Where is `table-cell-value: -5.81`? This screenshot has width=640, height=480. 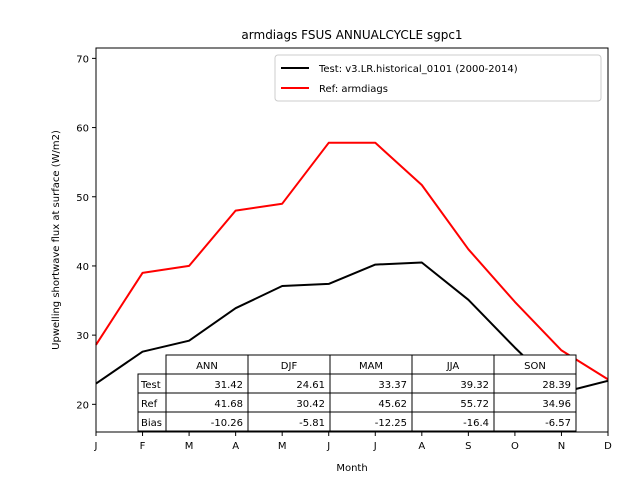 table-cell-value: -5.81 is located at coordinates (312, 423).